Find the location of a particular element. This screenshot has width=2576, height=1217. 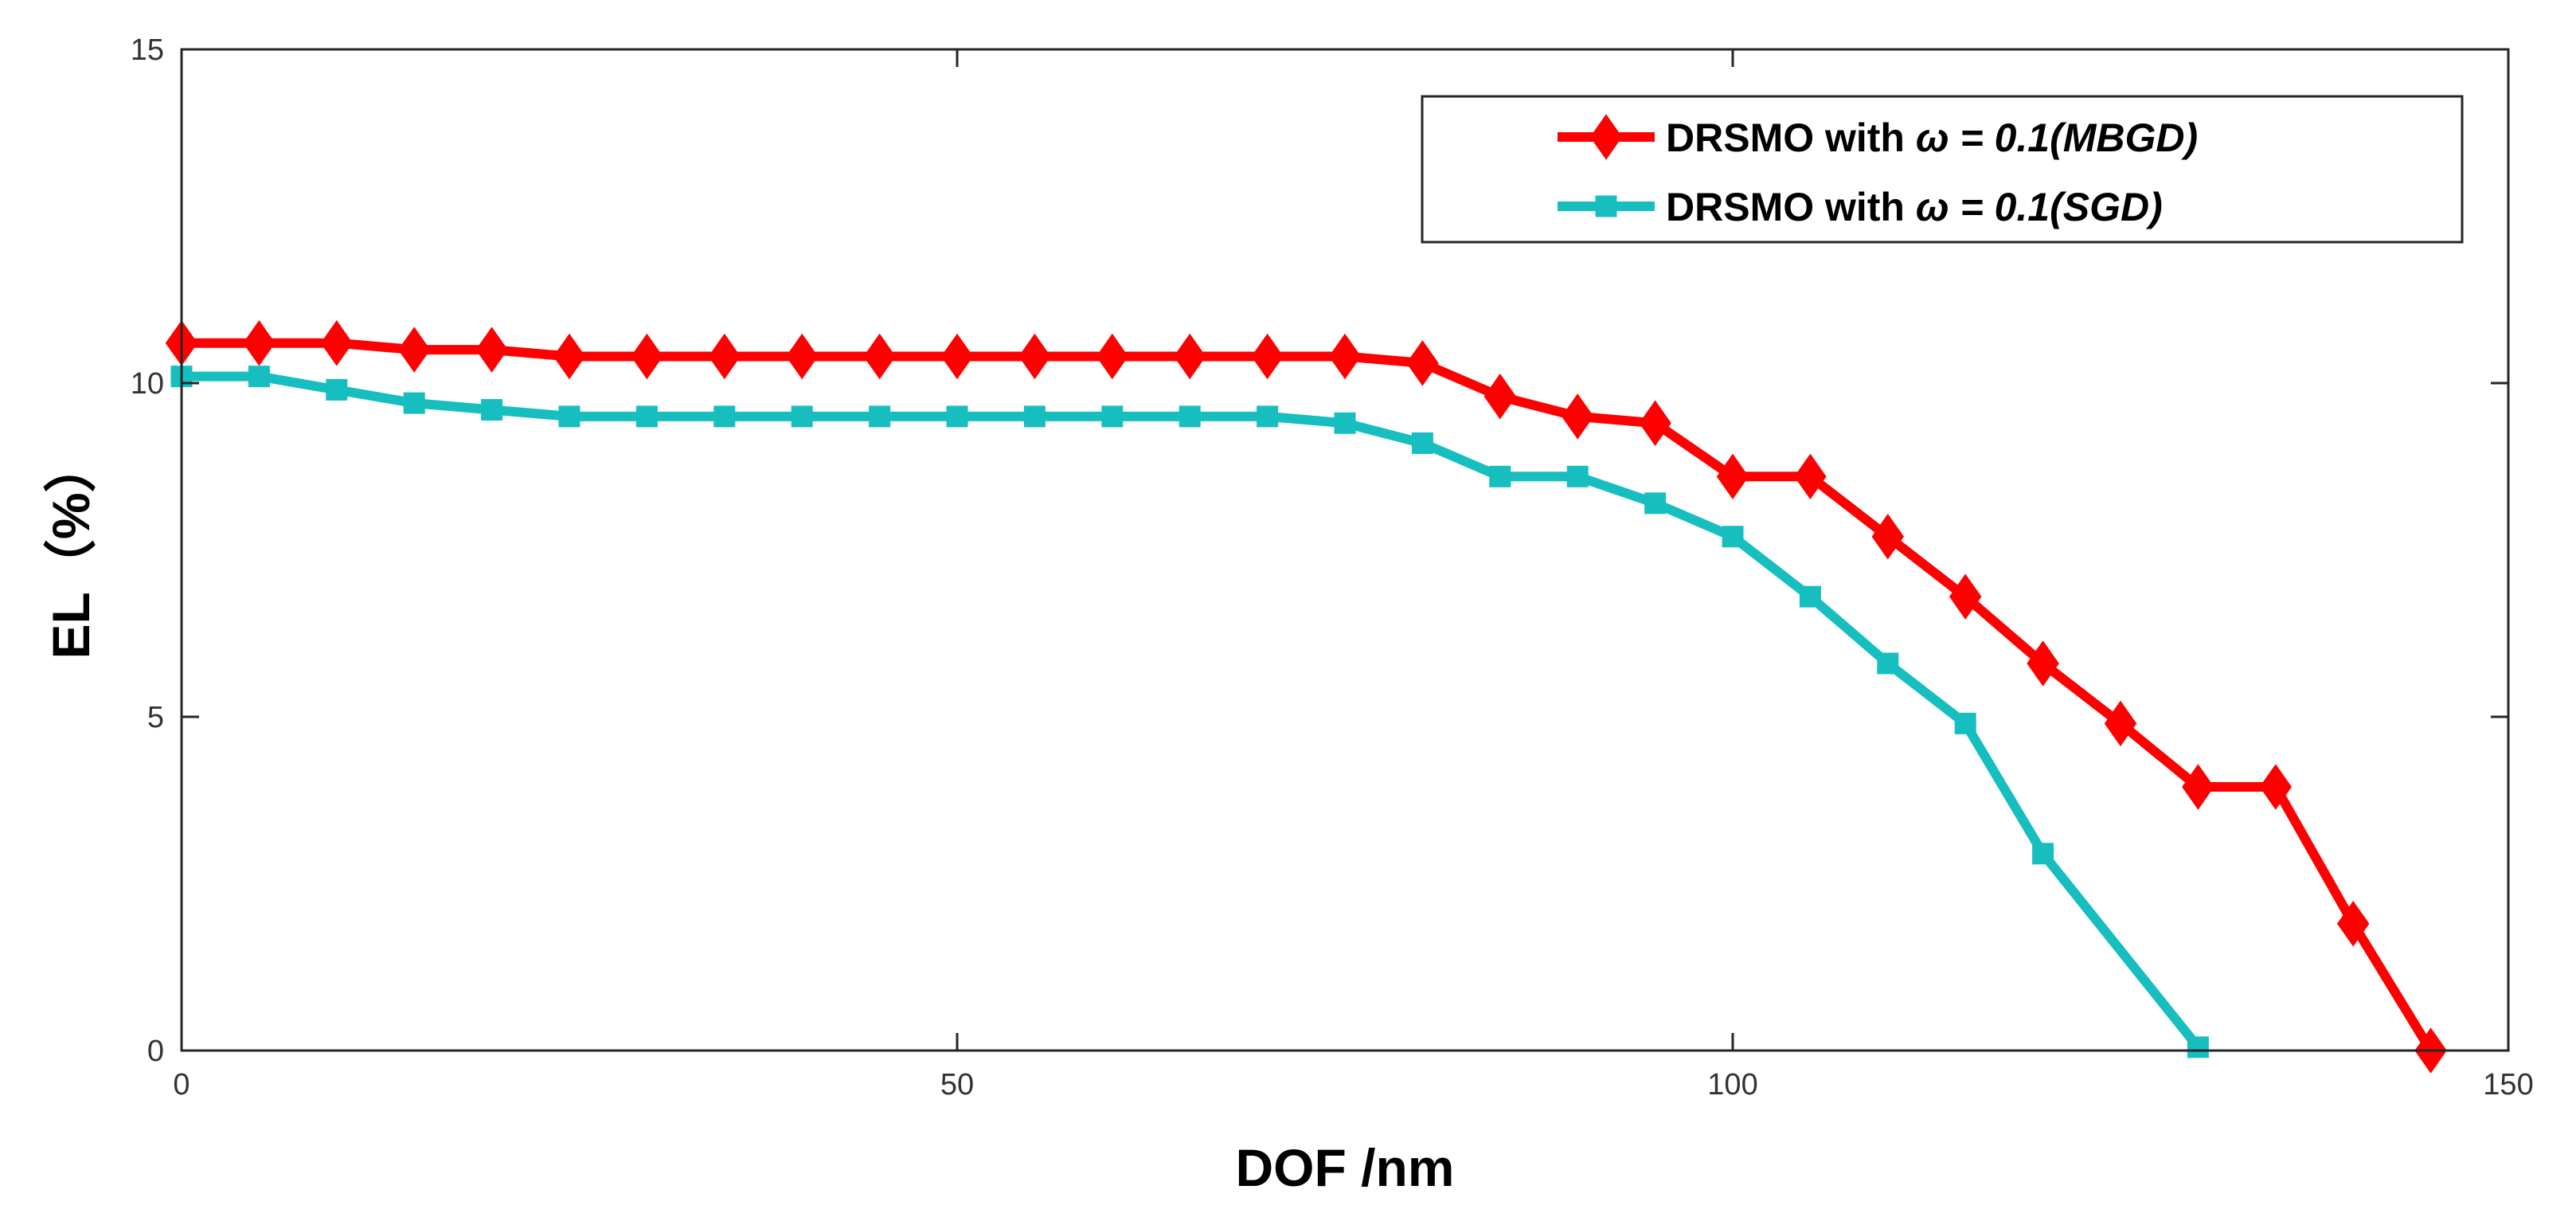

y-tick-label: 10 is located at coordinates (147, 384).